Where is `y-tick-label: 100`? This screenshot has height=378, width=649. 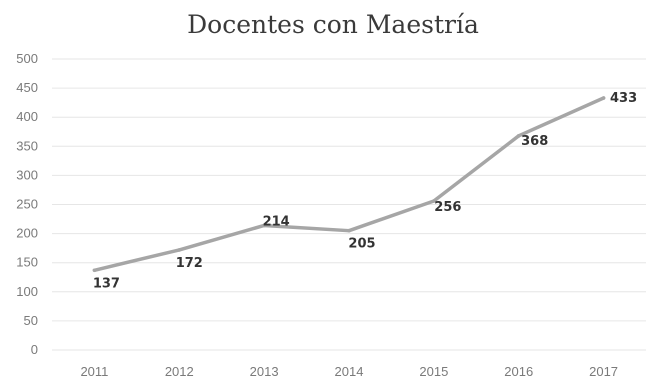
y-tick-label: 100 is located at coordinates (27, 291).